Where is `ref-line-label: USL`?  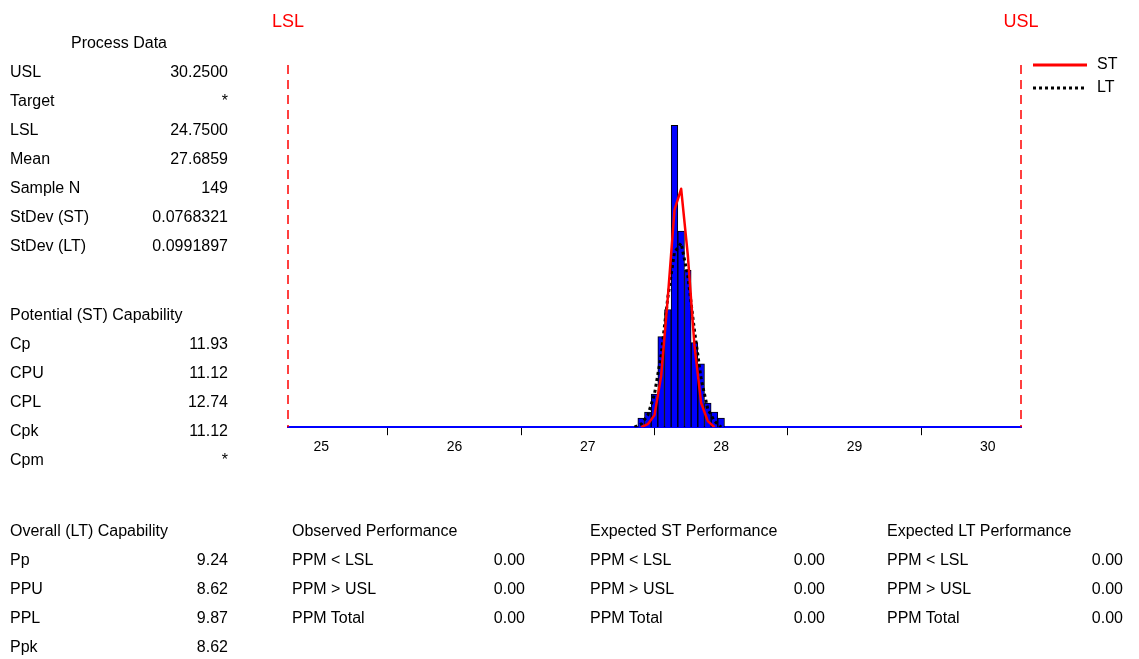
ref-line-label: USL is located at coordinates (1021, 20).